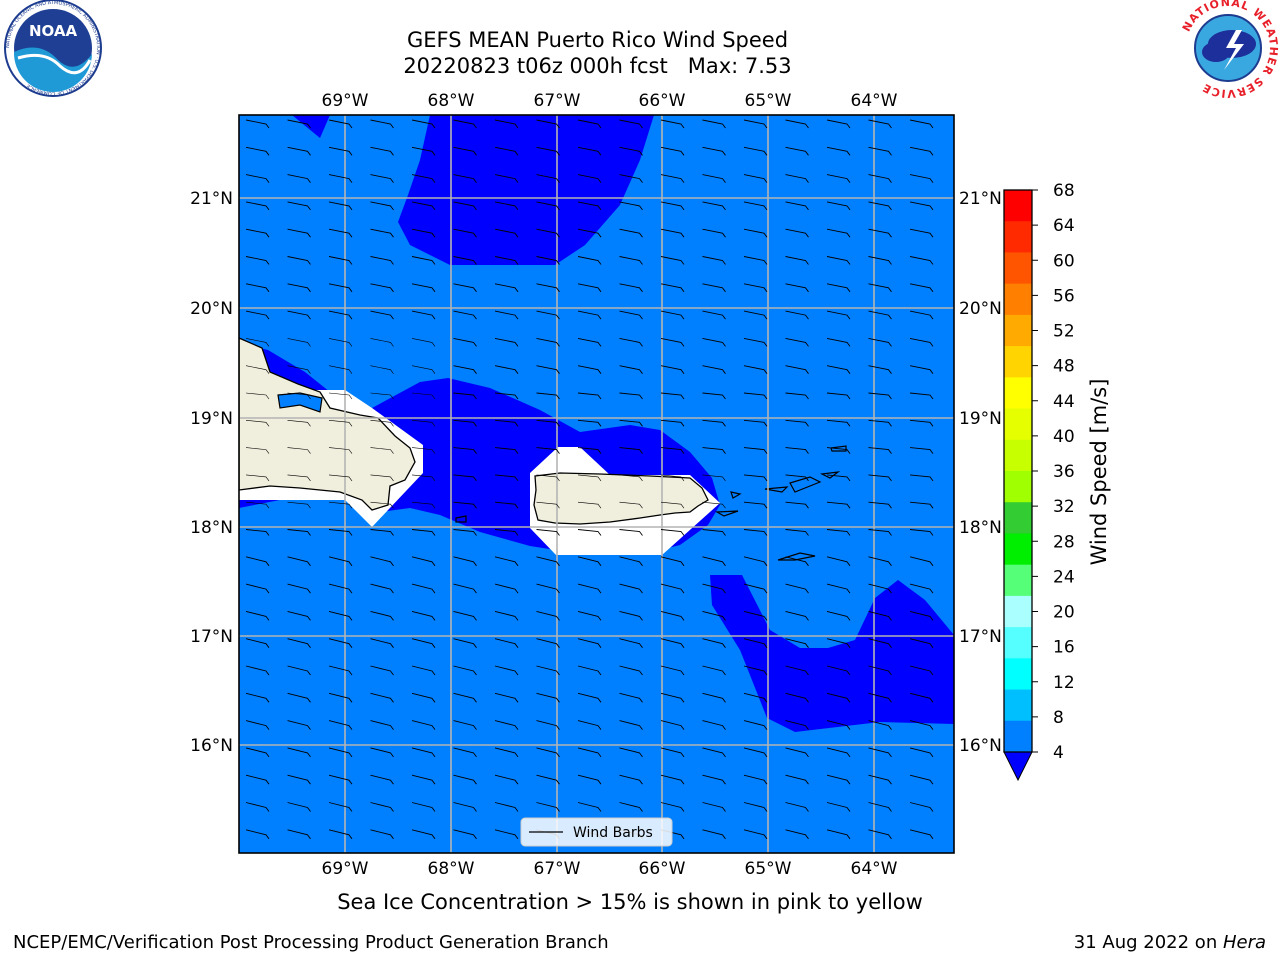  What do you see at coordinates (736, 495) in the screenshot?
I see `land-culebra` at bounding box center [736, 495].